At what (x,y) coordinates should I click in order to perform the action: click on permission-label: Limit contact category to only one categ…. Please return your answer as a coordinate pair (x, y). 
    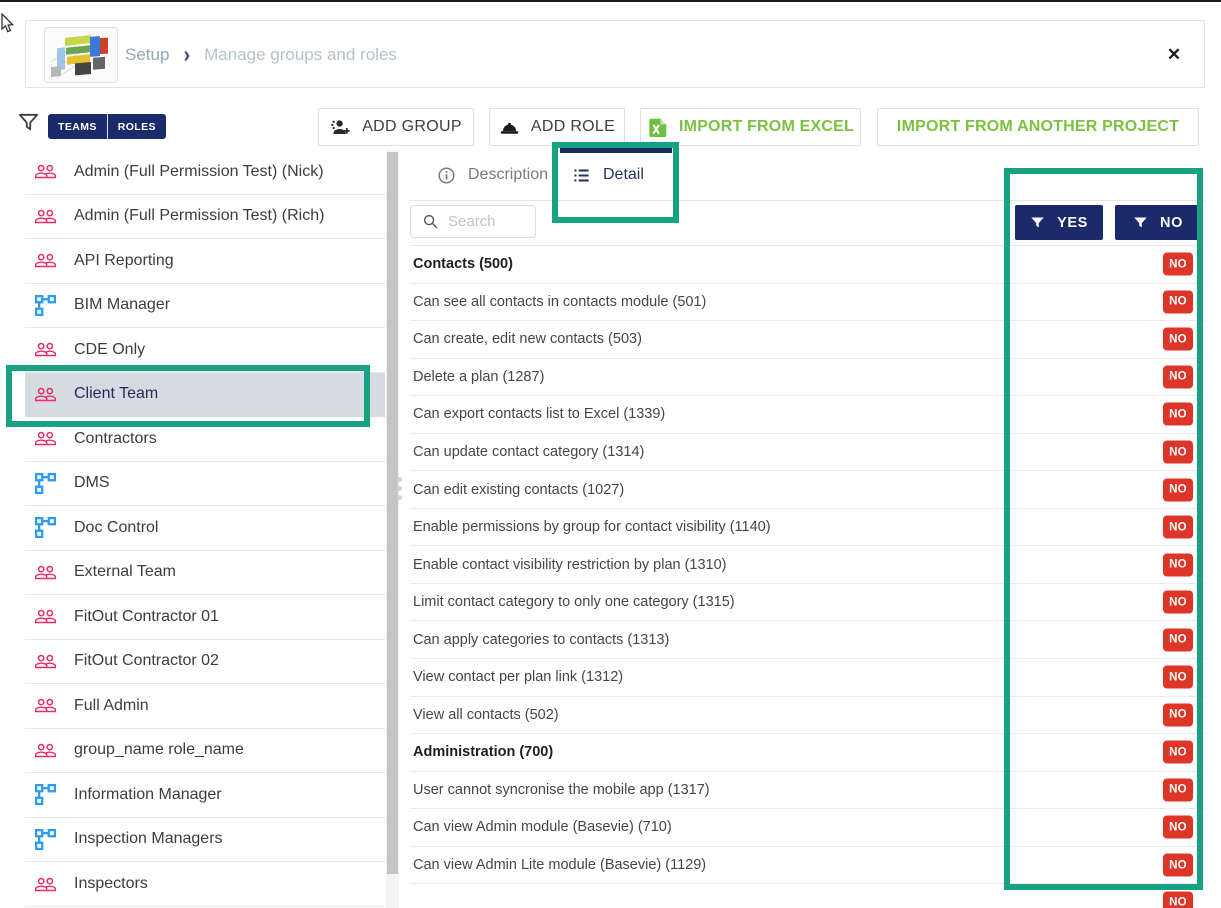
    Looking at the image, I should click on (574, 602).